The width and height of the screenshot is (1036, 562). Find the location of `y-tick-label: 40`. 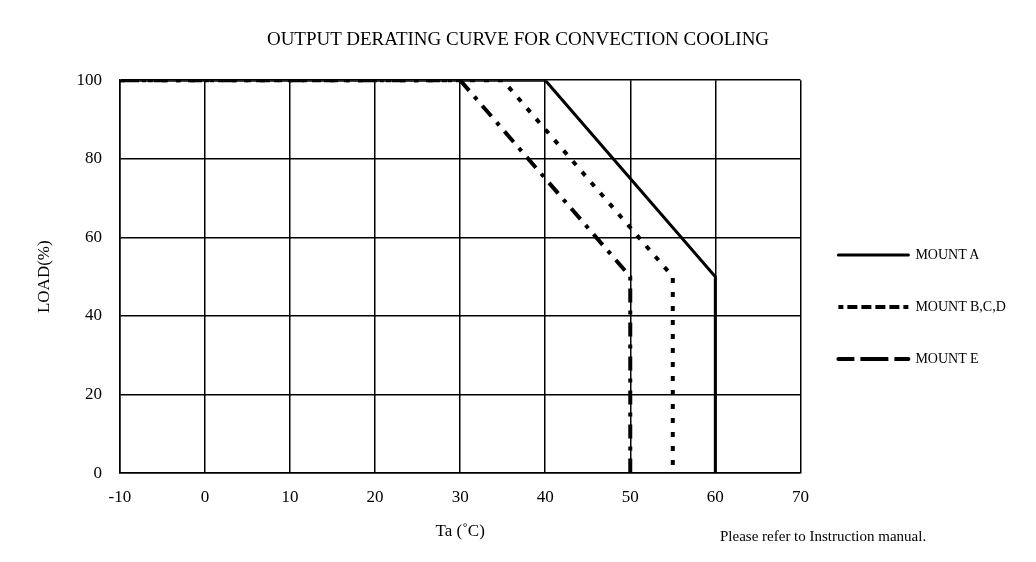

y-tick-label: 40 is located at coordinates (93, 315).